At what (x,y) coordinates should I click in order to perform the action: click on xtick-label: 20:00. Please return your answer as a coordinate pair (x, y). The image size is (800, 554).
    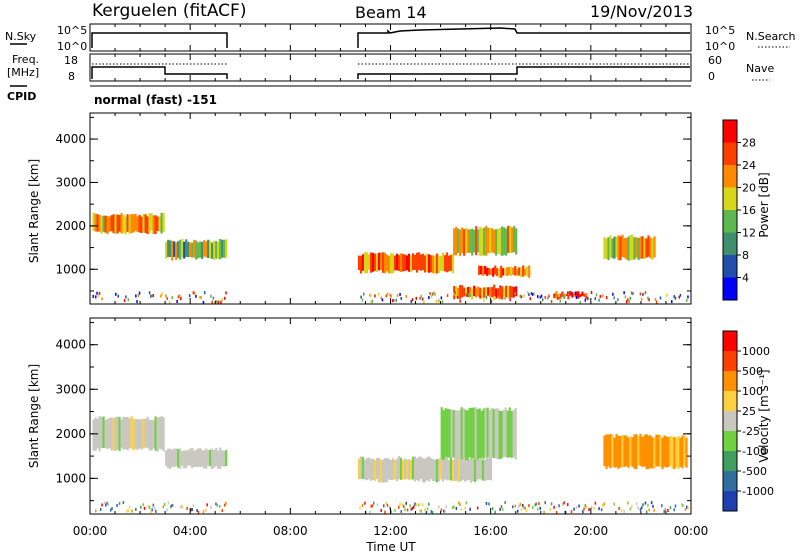
    Looking at the image, I should click on (591, 531).